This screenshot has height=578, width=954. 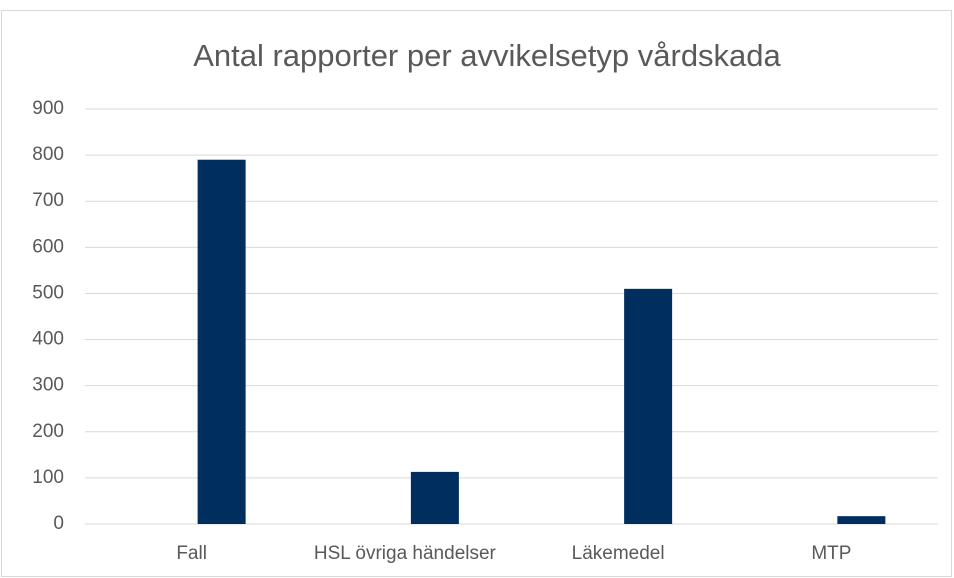 I want to click on x-tick-label: HSL övriga händelser, so click(x=405, y=553).